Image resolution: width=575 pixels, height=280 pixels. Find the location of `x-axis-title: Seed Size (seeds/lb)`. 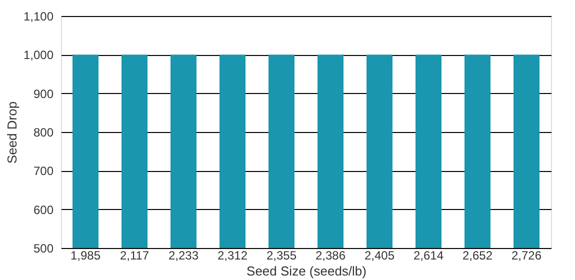

x-axis-title: Seed Size (seeds/lb) is located at coordinates (306, 271).